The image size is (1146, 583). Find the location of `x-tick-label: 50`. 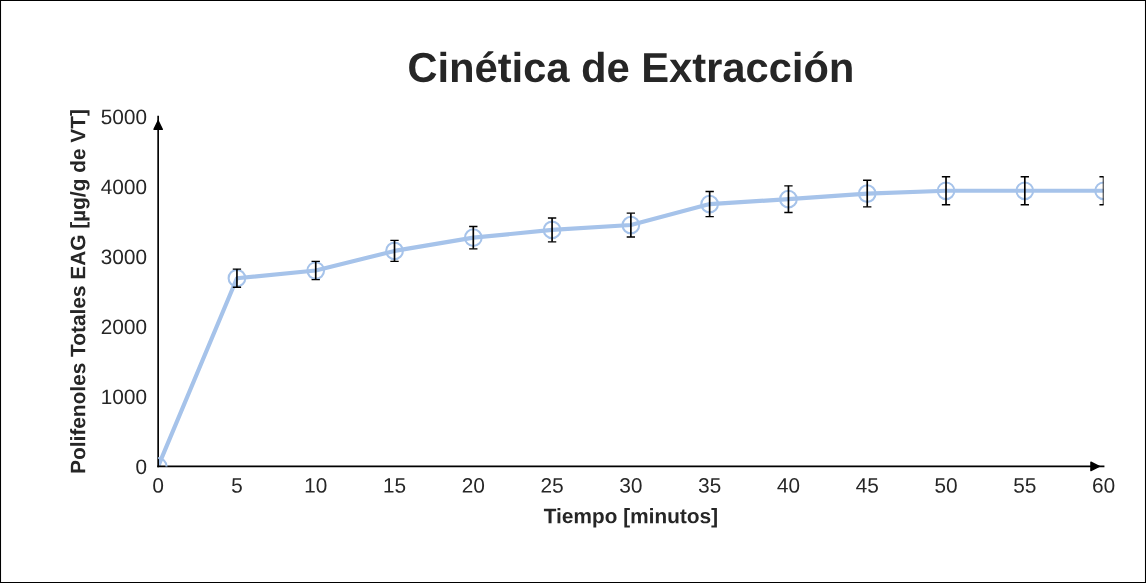

x-tick-label: 50 is located at coordinates (946, 485).